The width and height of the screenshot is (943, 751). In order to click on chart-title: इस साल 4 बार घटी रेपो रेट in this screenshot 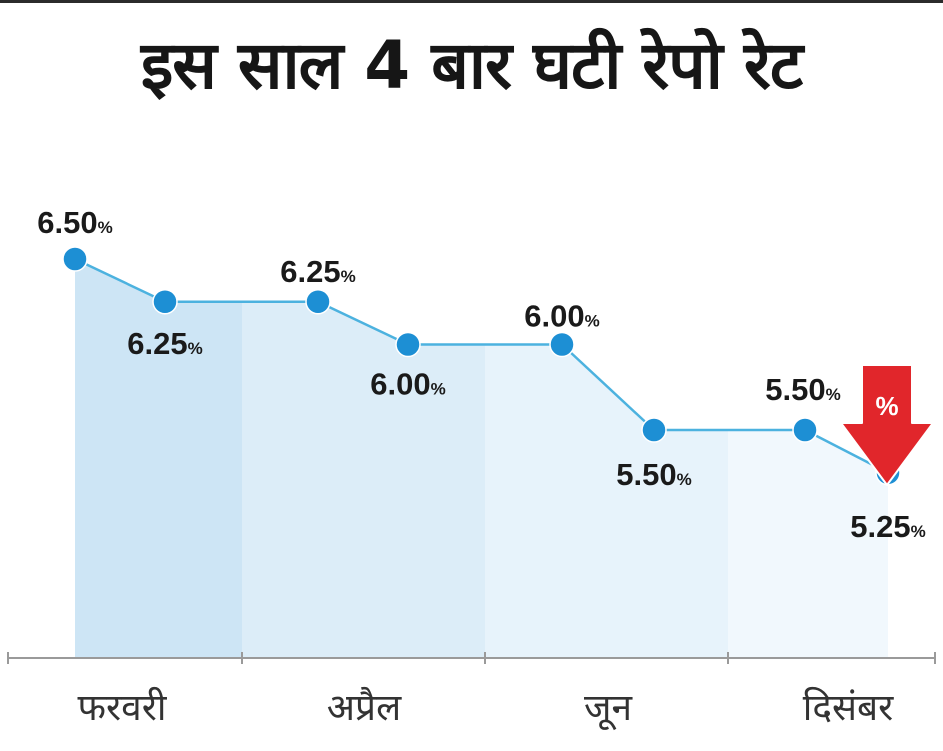, I will do `click(471, 65)`.